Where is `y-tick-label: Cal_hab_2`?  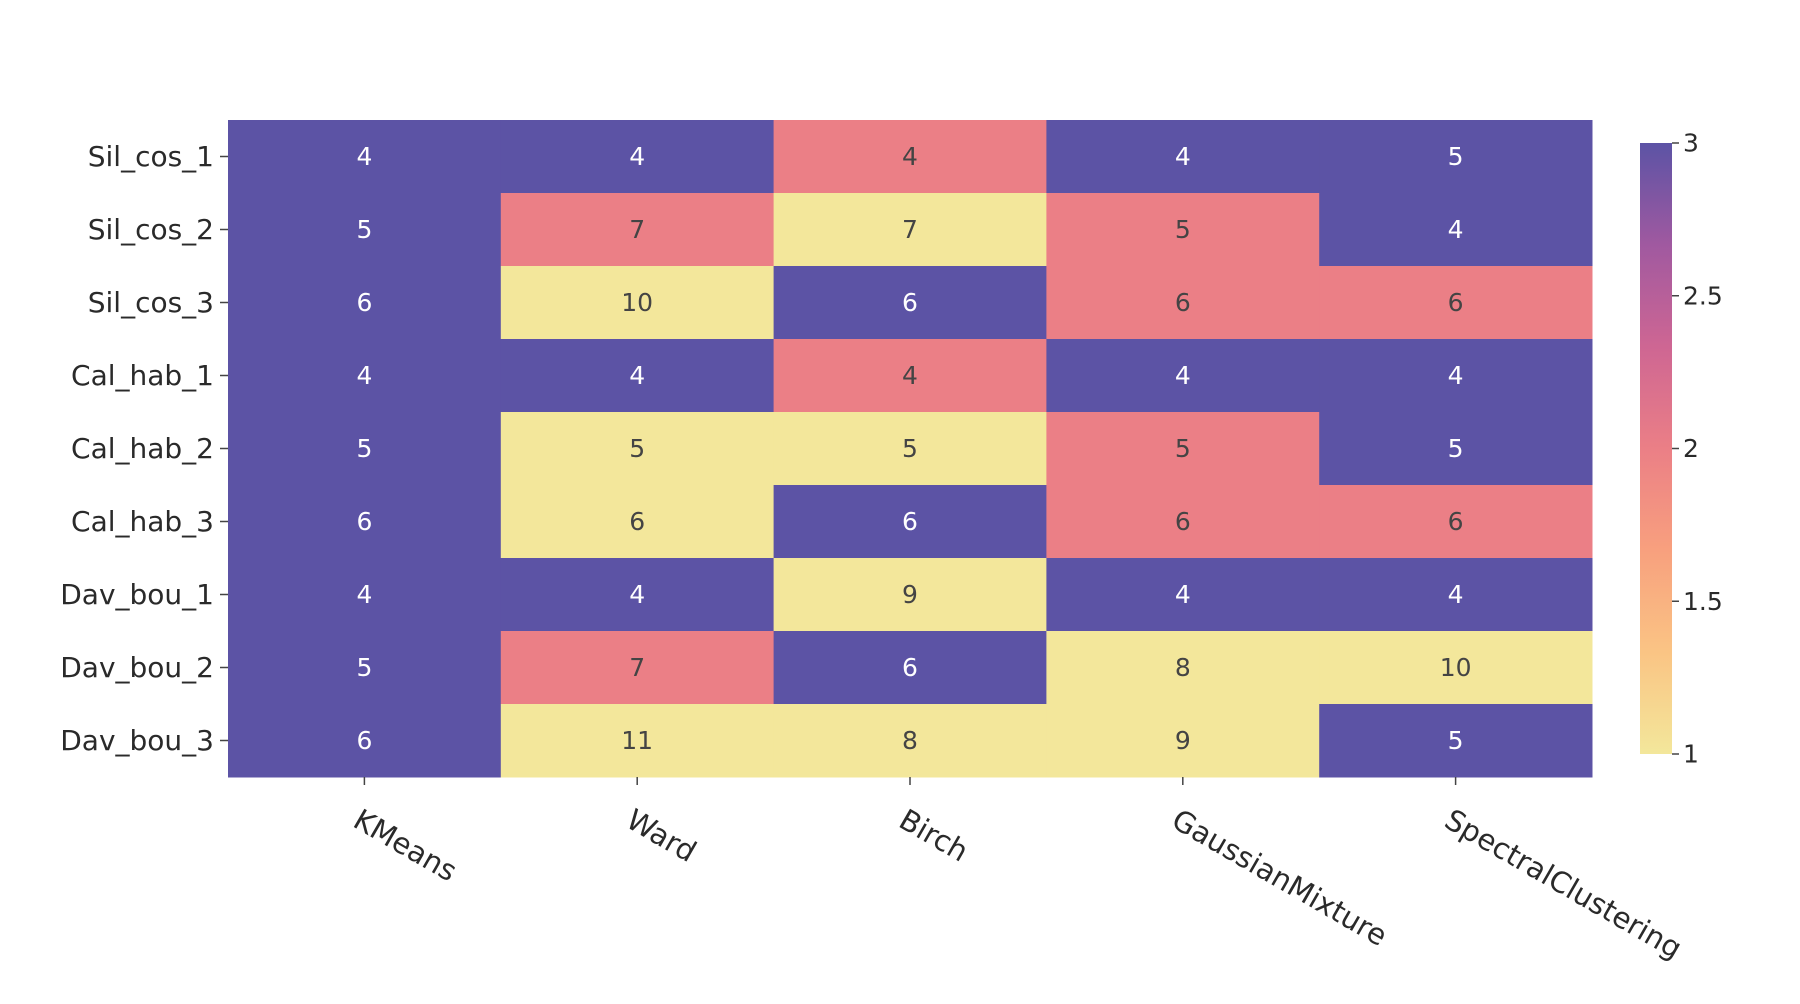 y-tick-label: Cal_hab_2 is located at coordinates (142, 448).